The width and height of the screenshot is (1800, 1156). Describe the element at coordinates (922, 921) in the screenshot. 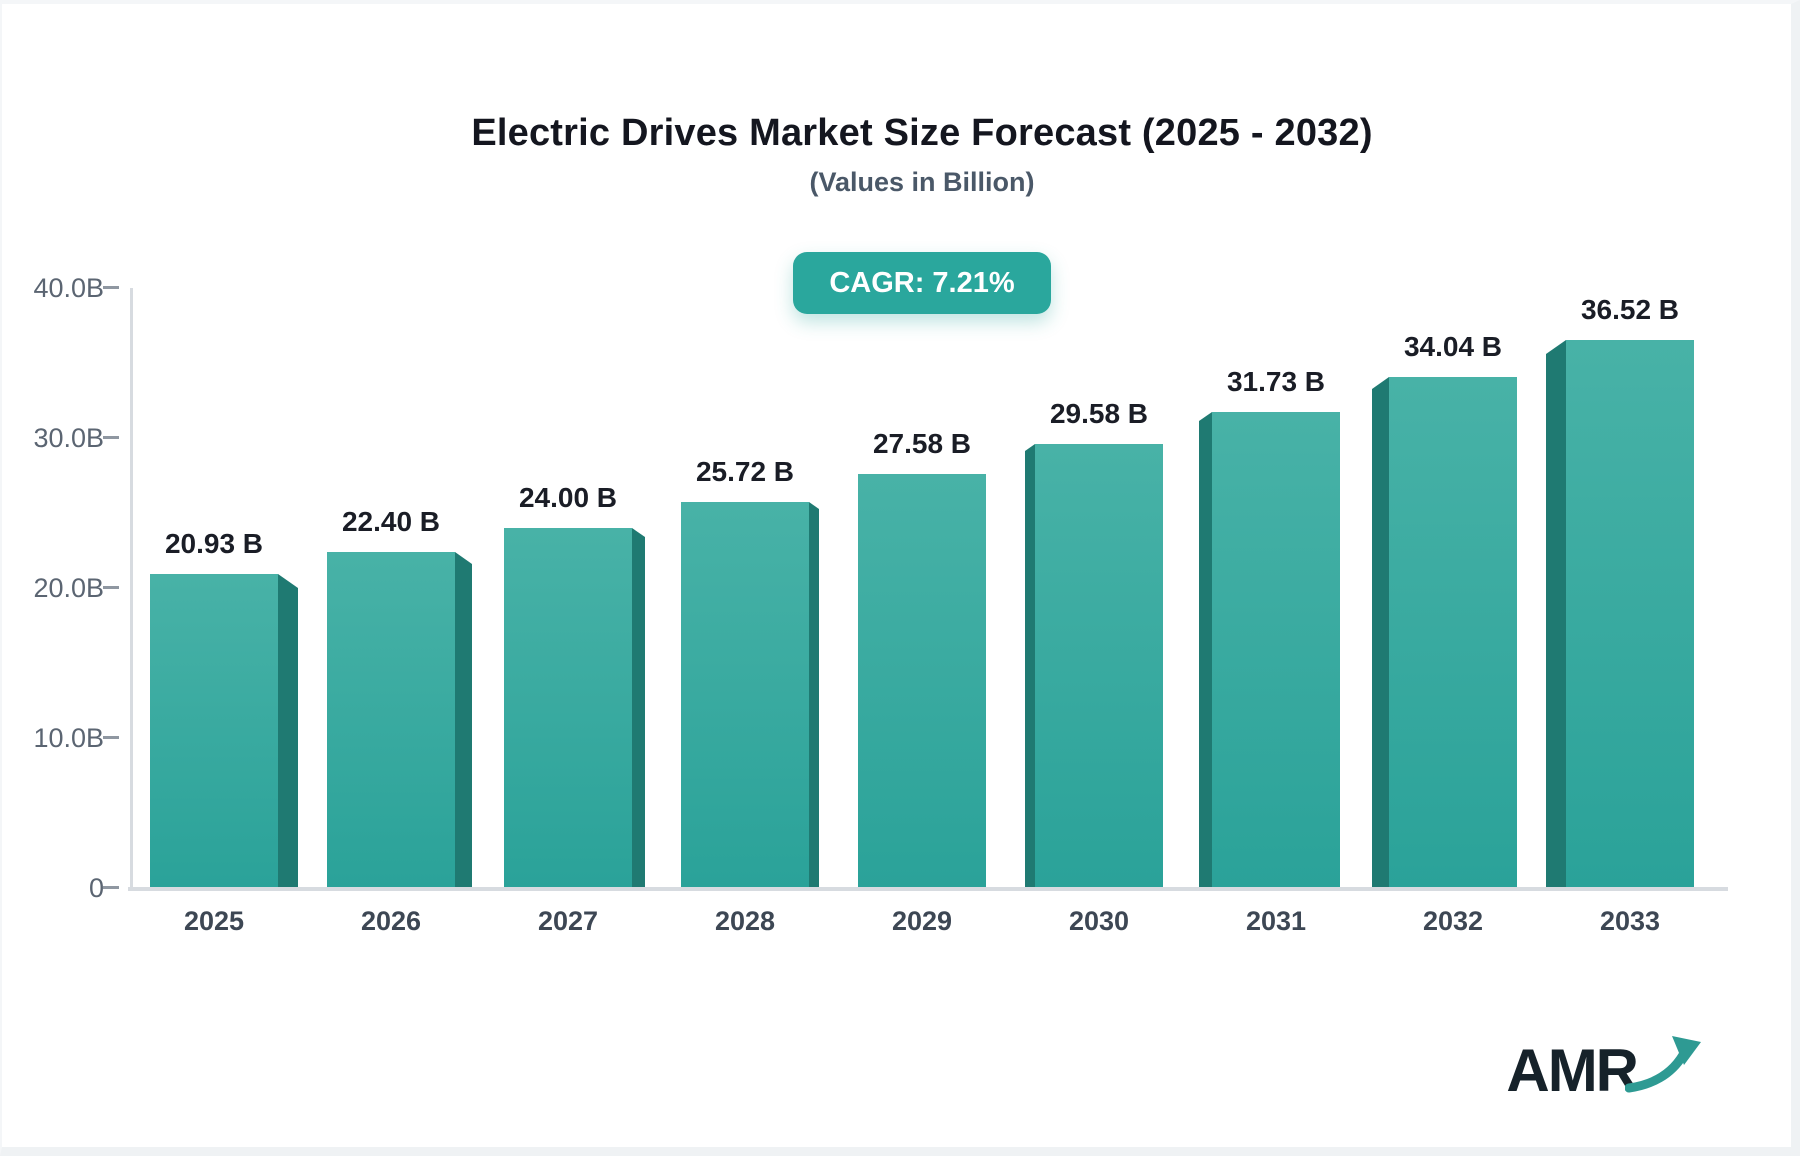

I see `x-axis-label: 2029` at that location.